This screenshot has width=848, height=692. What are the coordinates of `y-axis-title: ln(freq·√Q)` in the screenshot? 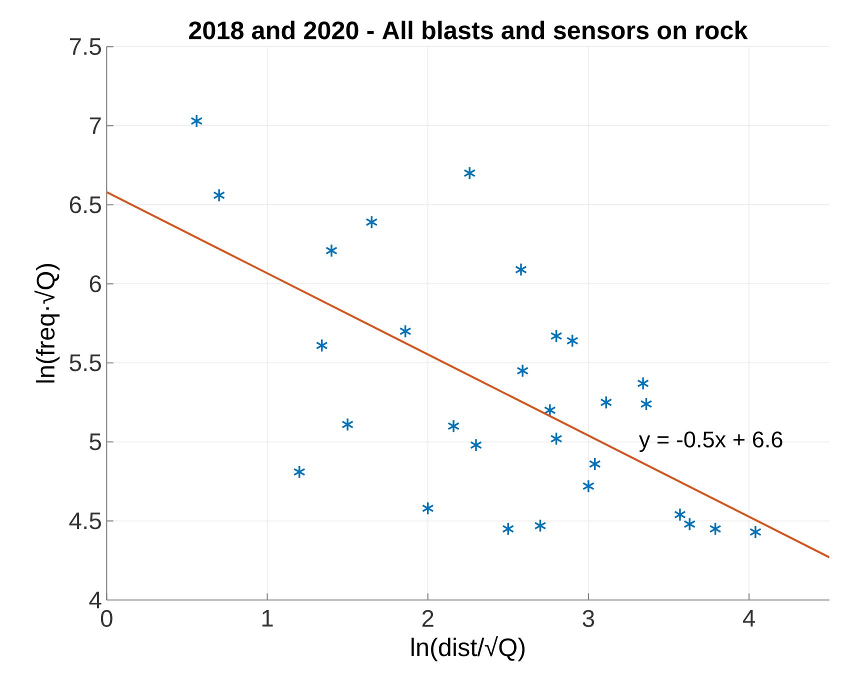 It's located at (47, 323).